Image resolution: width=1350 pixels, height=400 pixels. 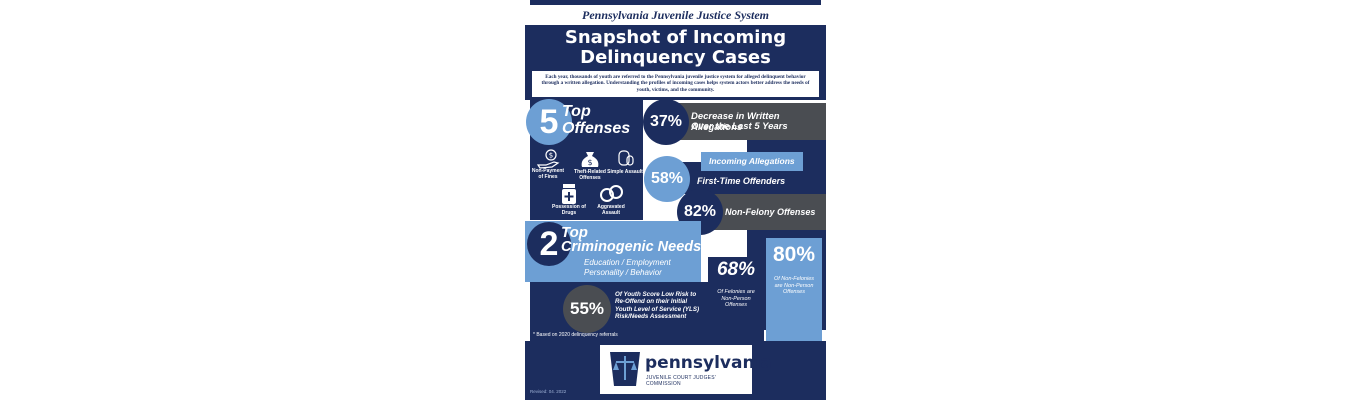 I want to click on hand-coin-icon: $, so click(x=548, y=159).